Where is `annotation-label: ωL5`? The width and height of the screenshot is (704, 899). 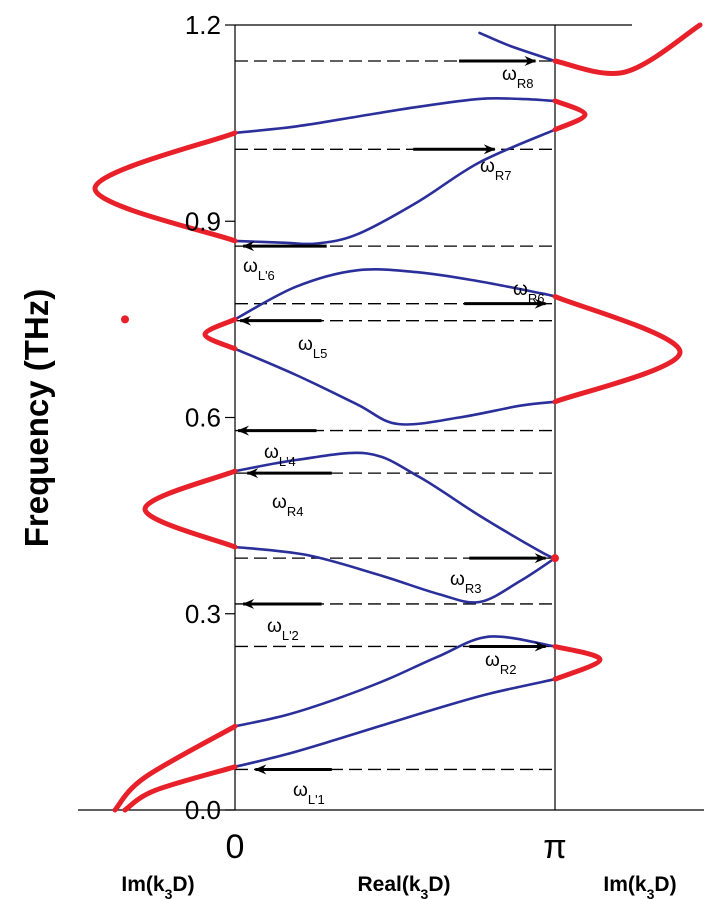
annotation-label: ωL5 is located at coordinates (312, 347).